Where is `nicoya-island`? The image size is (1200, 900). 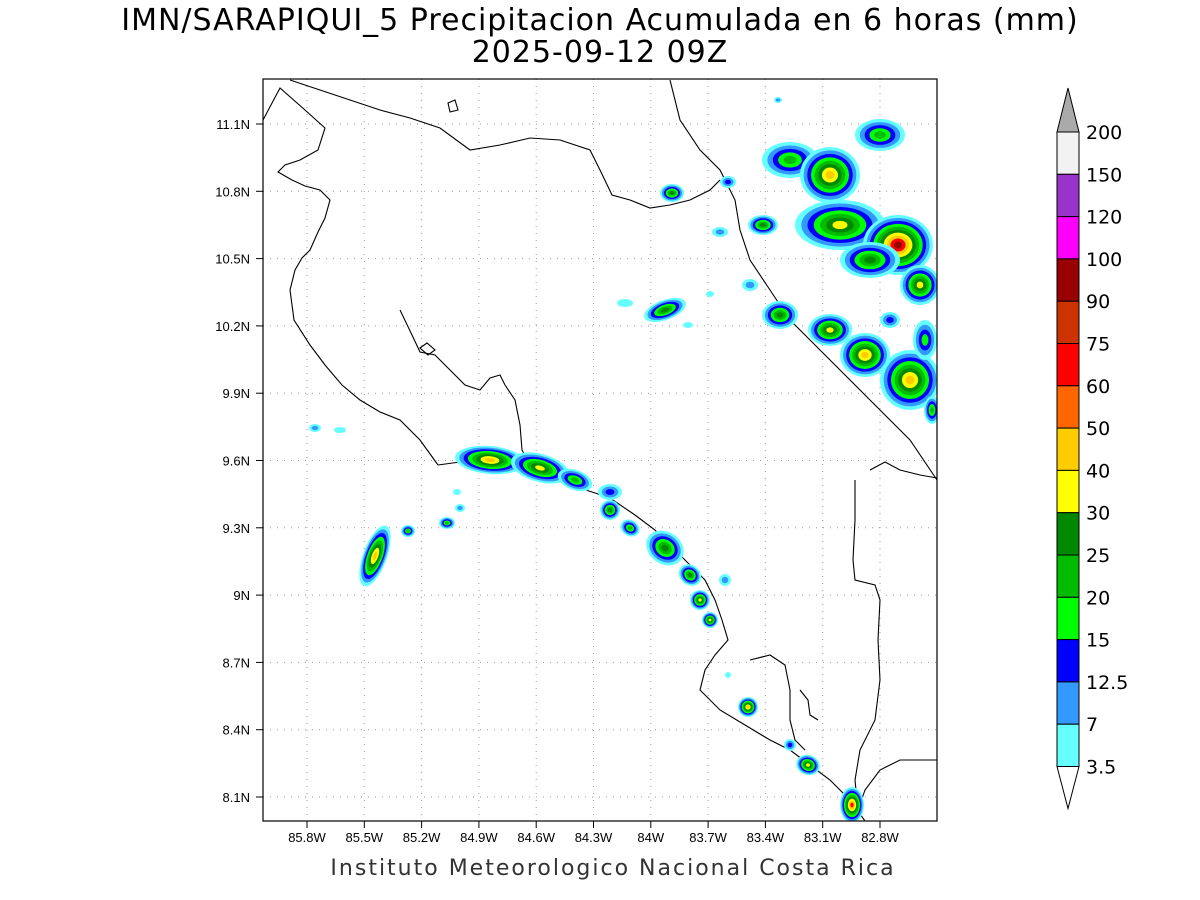
nicoya-island is located at coordinates (427, 349).